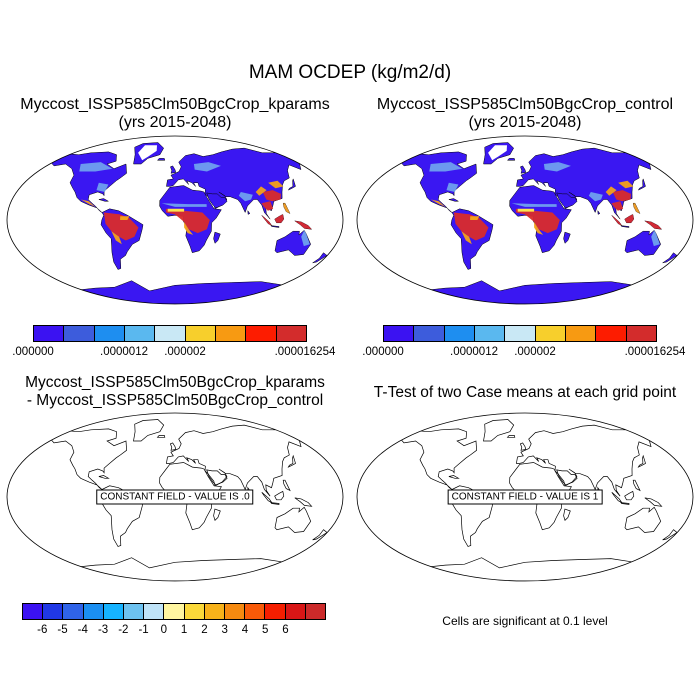 The image size is (700, 700). Describe the element at coordinates (175, 497) in the screenshot. I see `panel3-constant-label: CONSTANT FIELD - VALUE IS .0` at that location.